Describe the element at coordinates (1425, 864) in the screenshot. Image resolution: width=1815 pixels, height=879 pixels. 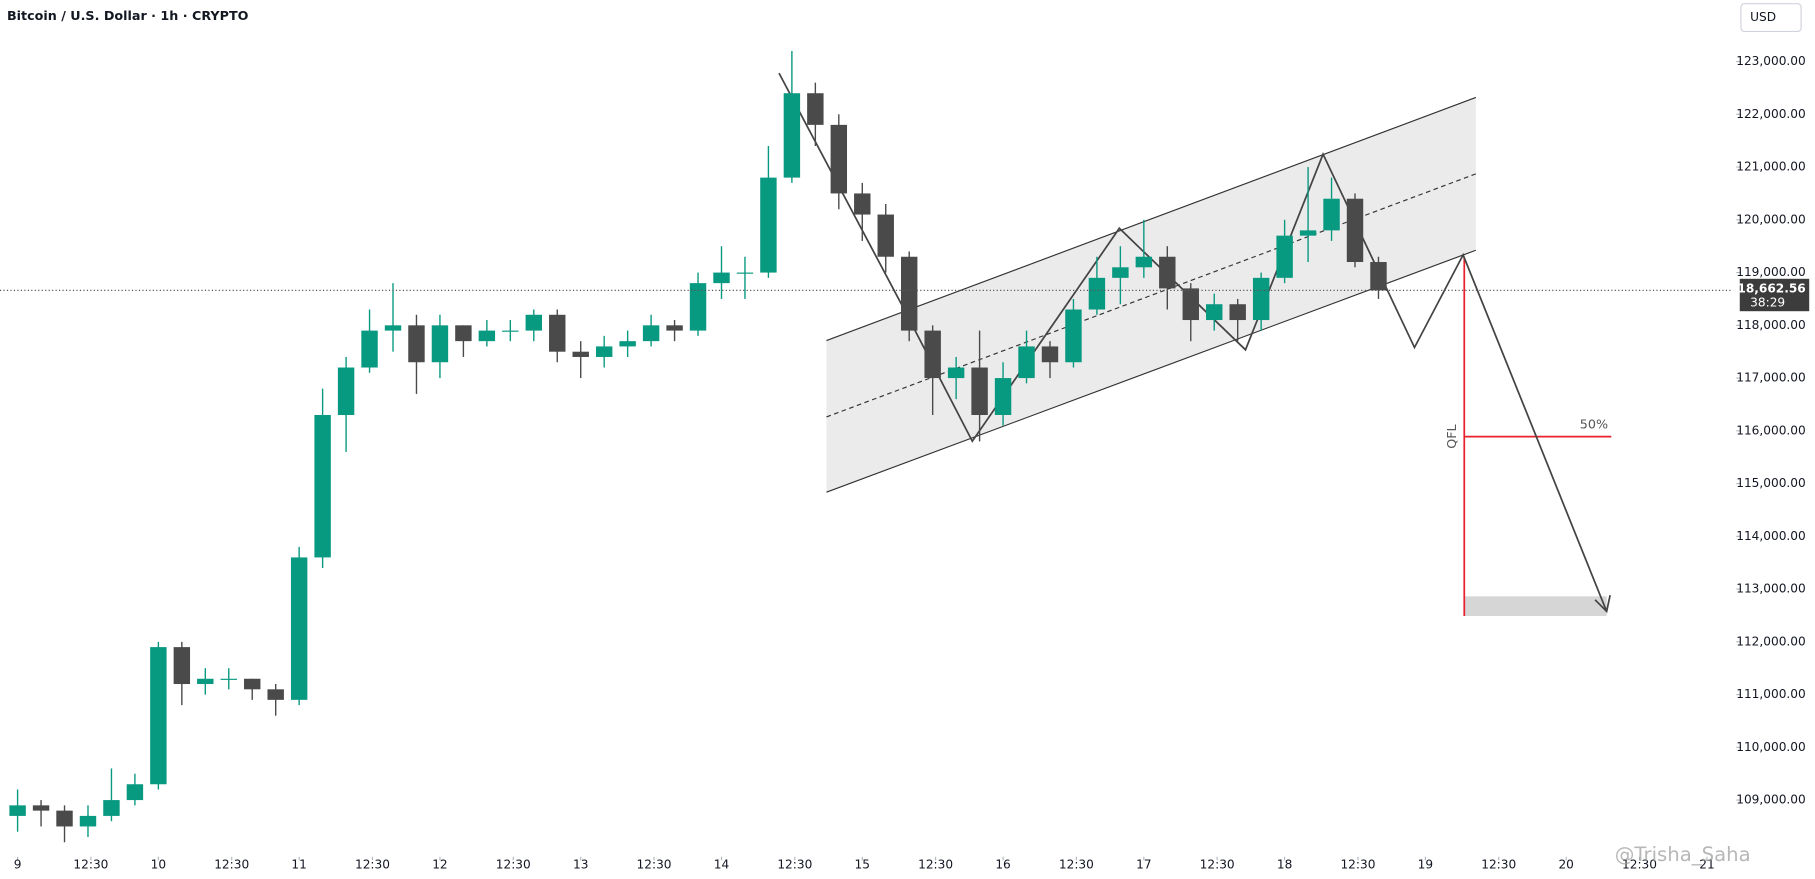
I see `x-tick-label: 19` at that location.